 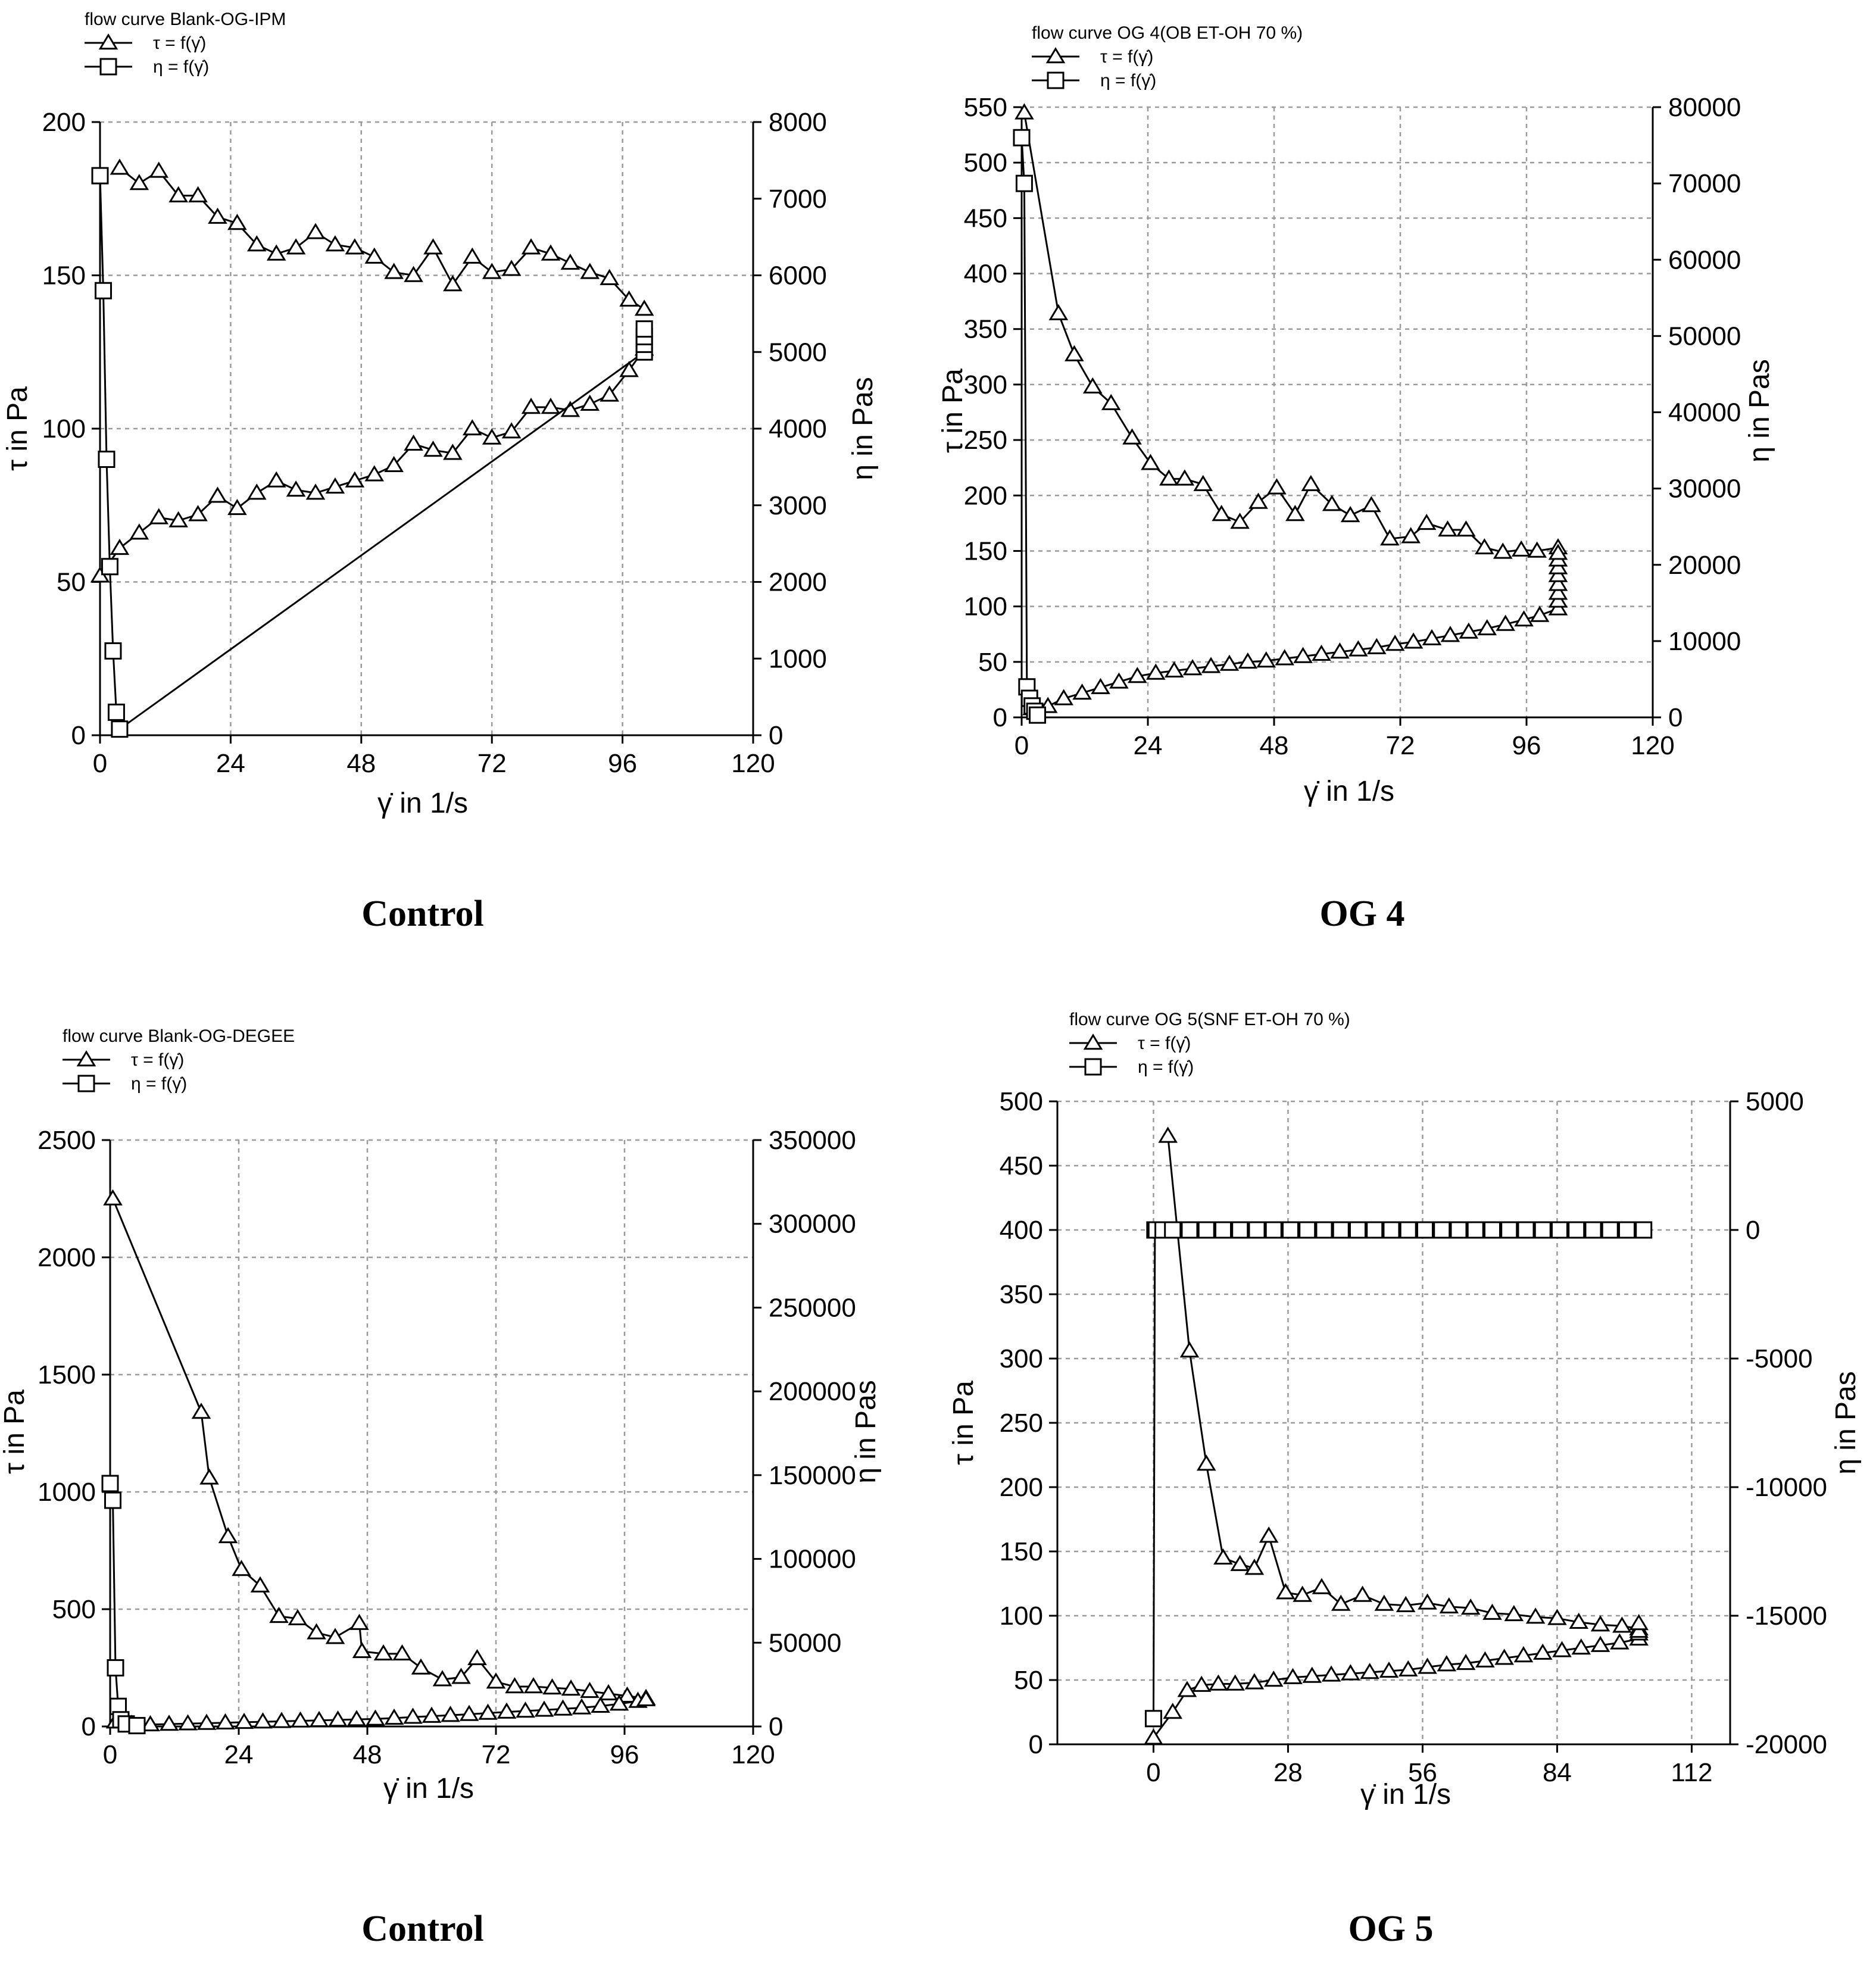 What do you see at coordinates (985, 163) in the screenshot?
I see `y-tick-label: 500` at bounding box center [985, 163].